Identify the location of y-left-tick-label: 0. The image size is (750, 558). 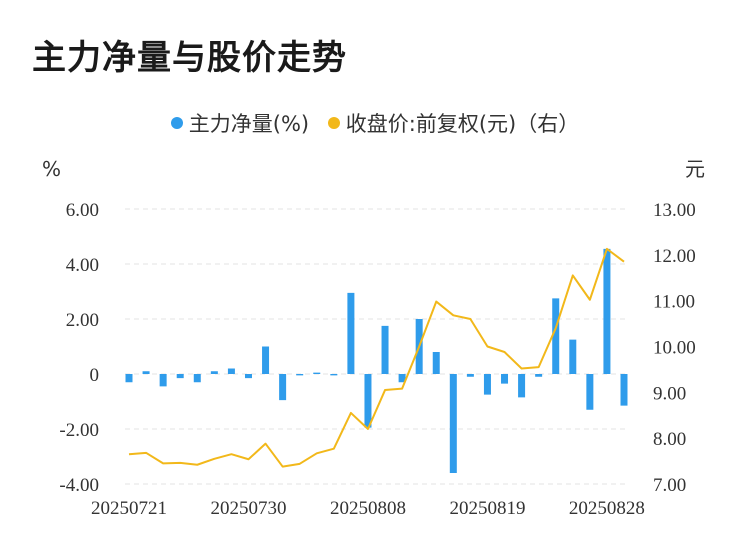
(95, 375).